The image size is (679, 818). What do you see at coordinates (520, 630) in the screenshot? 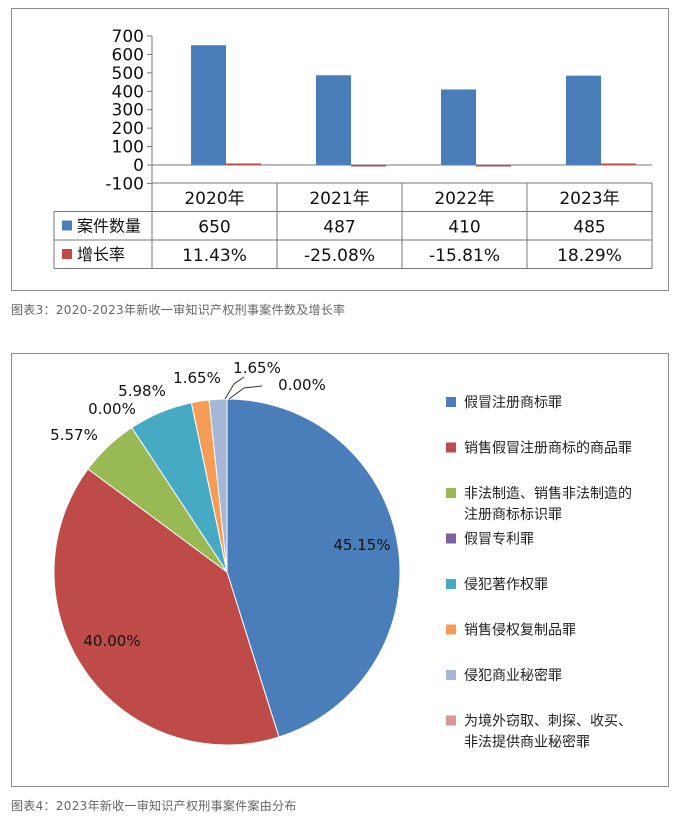
I see `legend-label: 销售侵权复制品罪` at bounding box center [520, 630].